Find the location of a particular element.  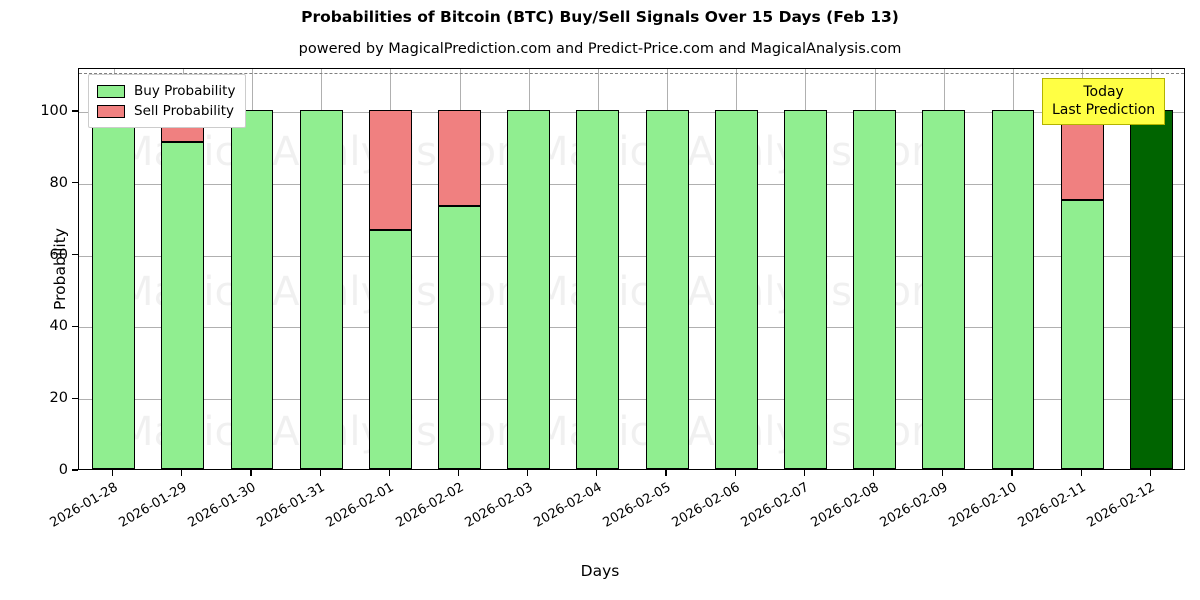

x-axis-title: Days is located at coordinates (600, 571).